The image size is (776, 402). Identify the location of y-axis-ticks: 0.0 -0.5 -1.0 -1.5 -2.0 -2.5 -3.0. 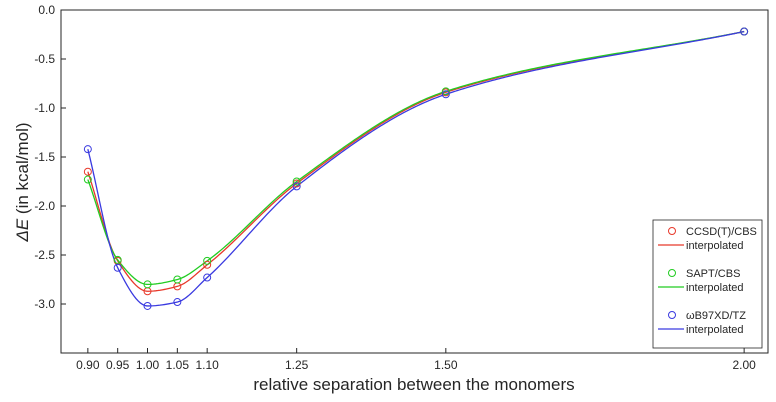
(50, 157).